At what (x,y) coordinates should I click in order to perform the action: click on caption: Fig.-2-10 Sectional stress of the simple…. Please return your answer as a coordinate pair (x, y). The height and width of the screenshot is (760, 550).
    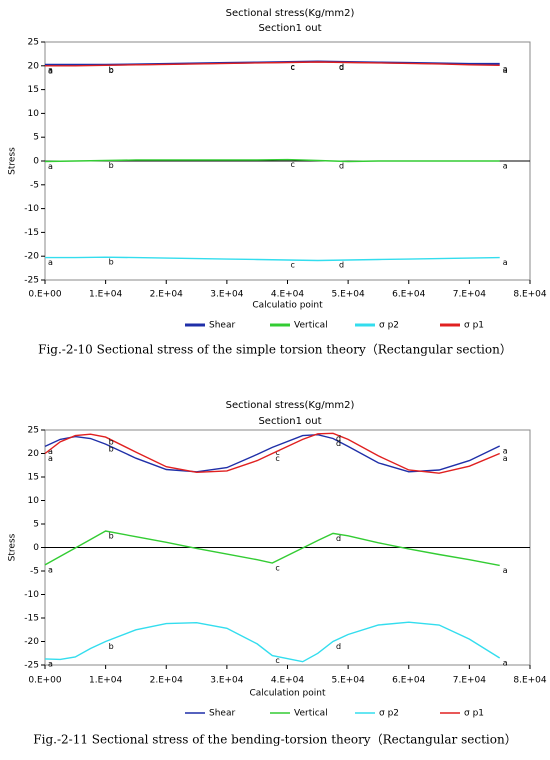
    Looking at the image, I should click on (275, 350).